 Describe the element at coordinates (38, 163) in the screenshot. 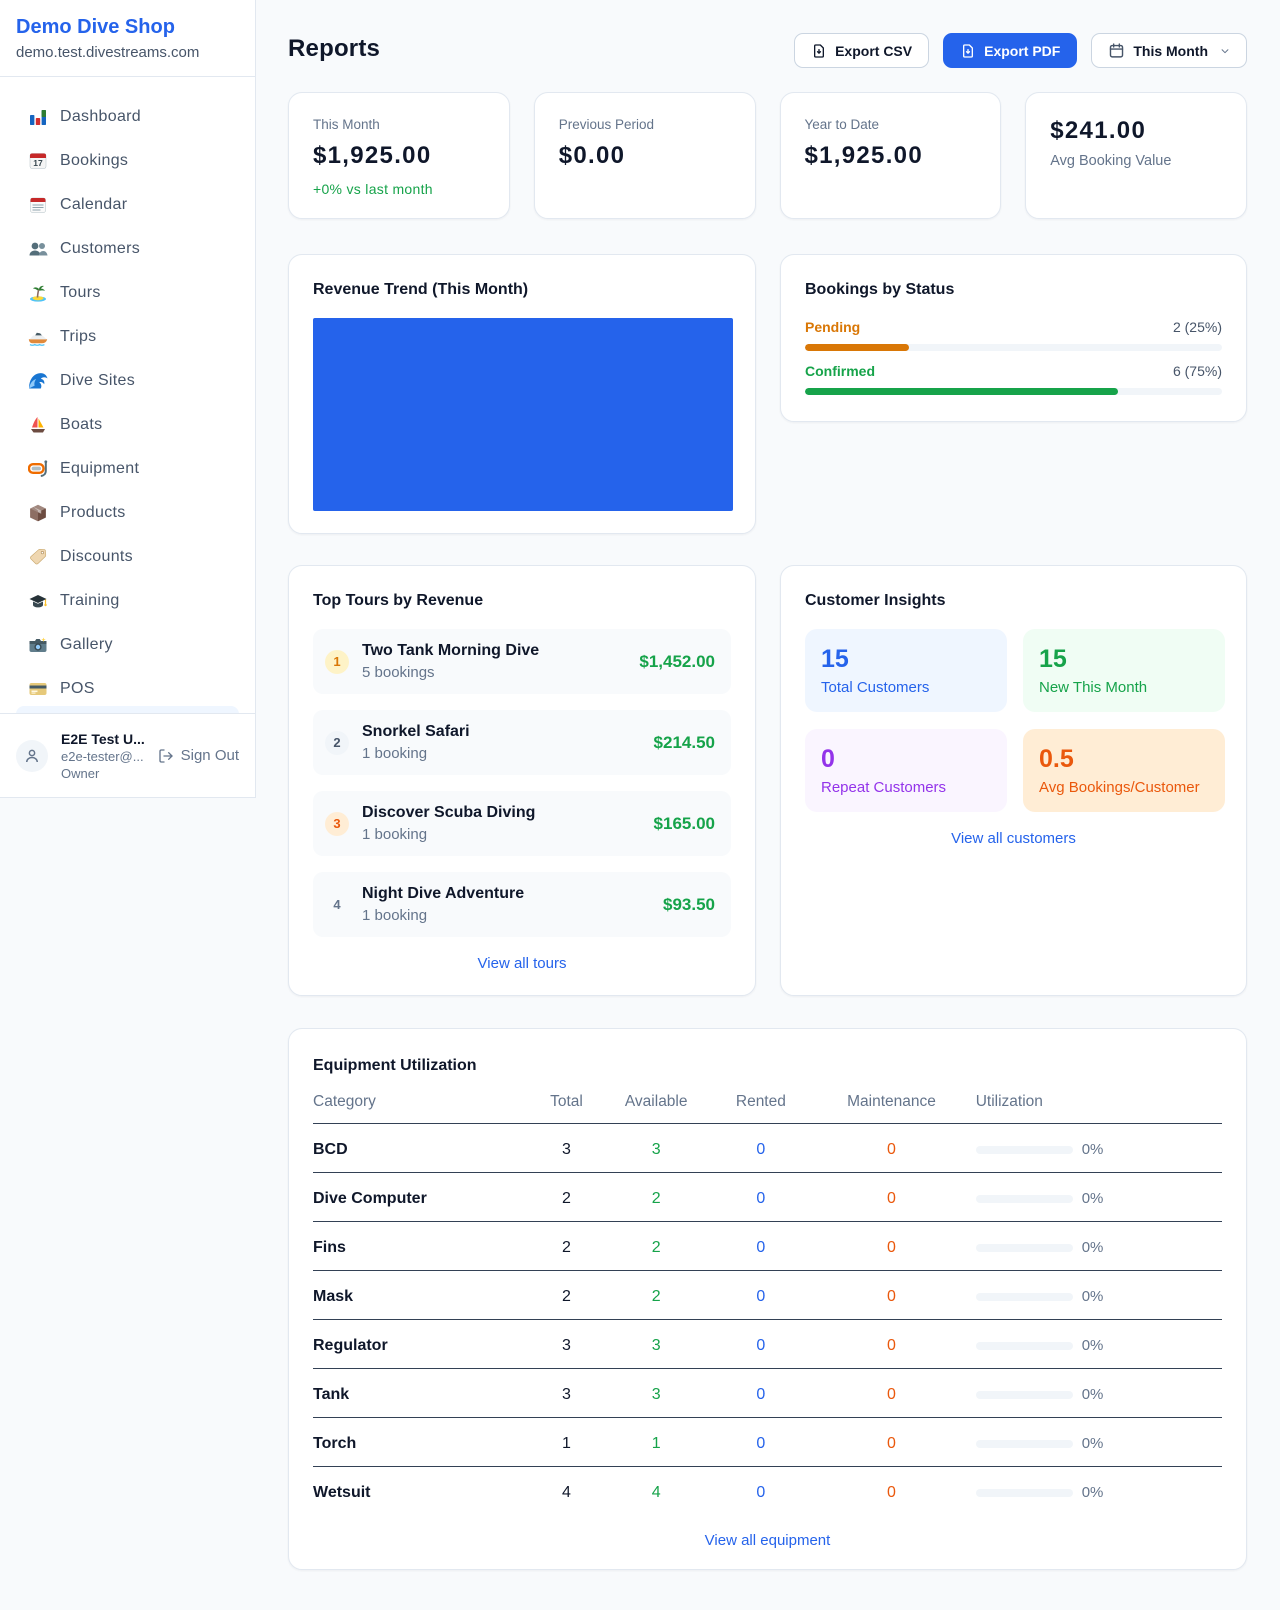

I see `svg-text: 17` at that location.